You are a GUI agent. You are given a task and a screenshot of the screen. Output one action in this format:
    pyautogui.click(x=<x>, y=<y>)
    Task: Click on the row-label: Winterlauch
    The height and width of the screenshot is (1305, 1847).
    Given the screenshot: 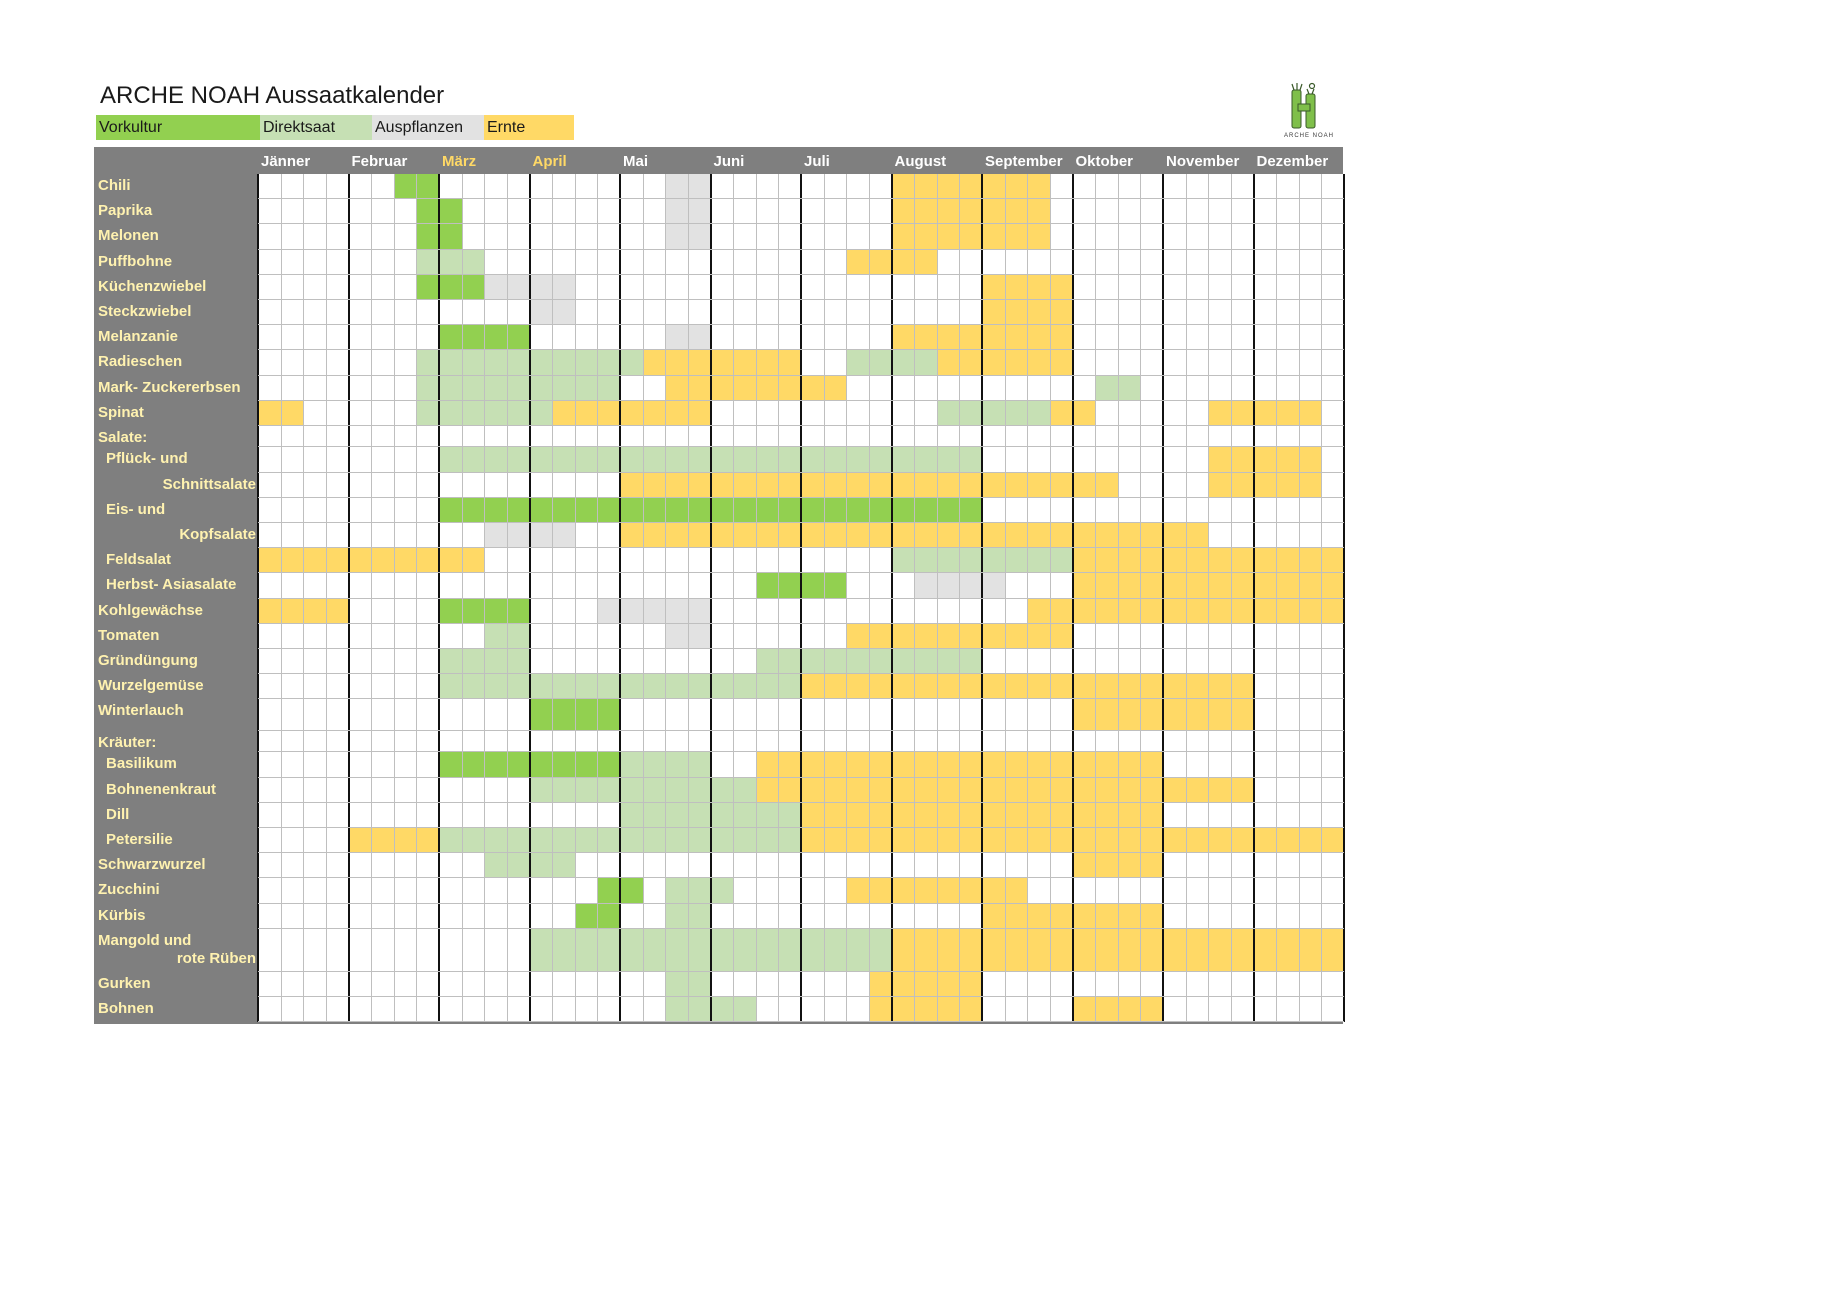 What is the action you would take?
    pyautogui.click(x=141, y=711)
    